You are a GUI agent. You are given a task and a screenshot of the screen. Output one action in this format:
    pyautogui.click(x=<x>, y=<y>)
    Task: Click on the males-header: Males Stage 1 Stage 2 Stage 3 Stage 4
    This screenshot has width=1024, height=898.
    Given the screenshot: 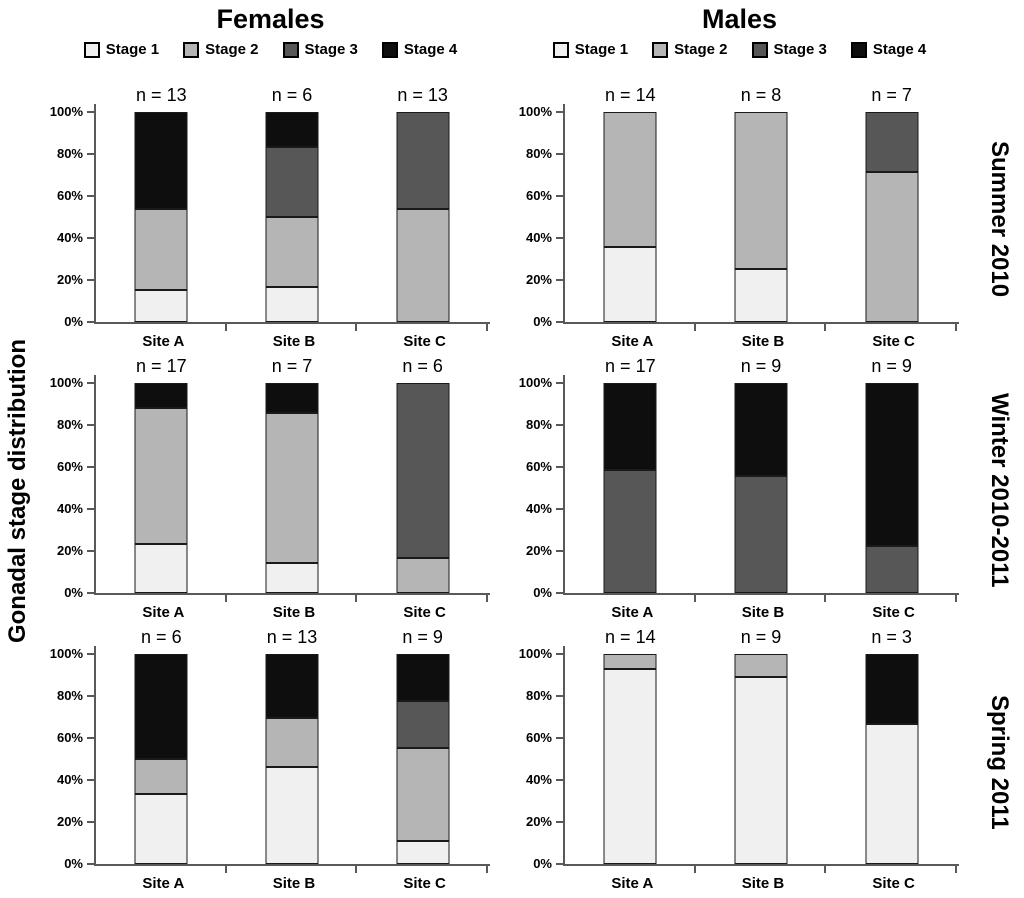 What is the action you would take?
    pyautogui.click(x=739, y=42)
    